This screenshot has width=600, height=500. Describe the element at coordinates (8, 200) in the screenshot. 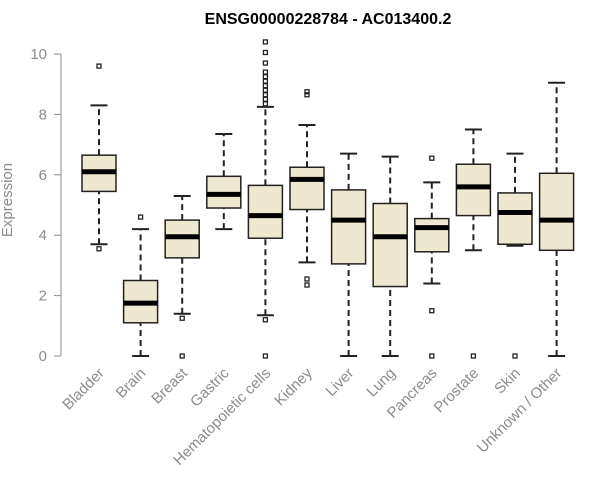

I see `y-axis-label: Expression` at that location.